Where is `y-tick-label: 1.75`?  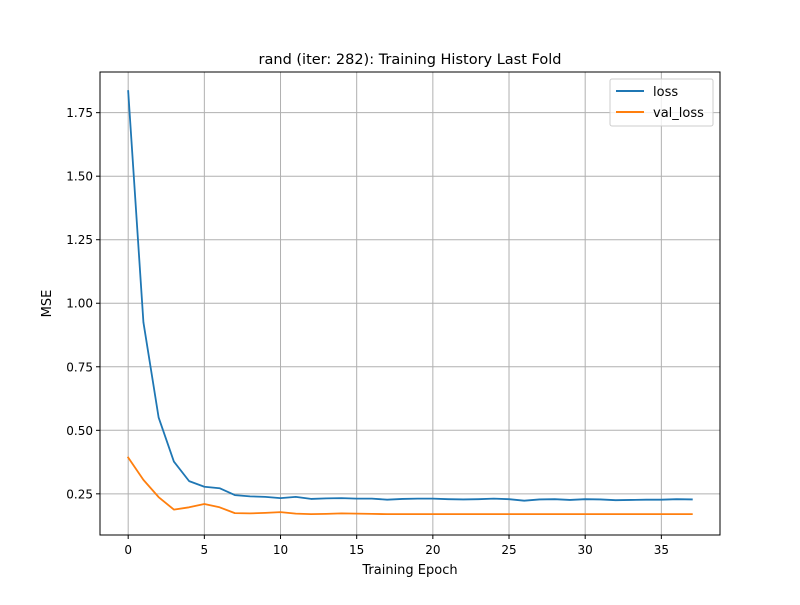 y-tick-label: 1.75 is located at coordinates (79, 113).